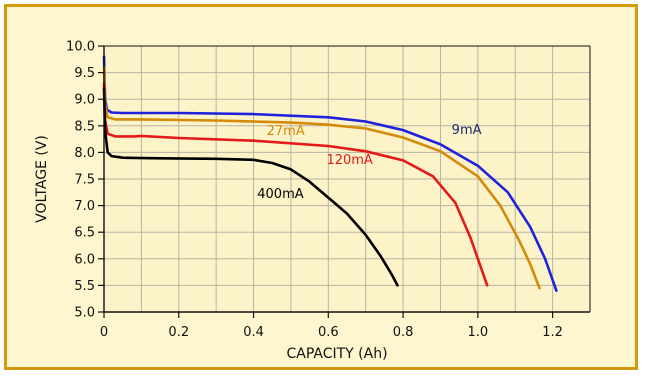 This screenshot has height=377, width=648. I want to click on x-tick-labels: 0 0.2 0.4 0.6 0.8 1.0 1.2, so click(331, 332).